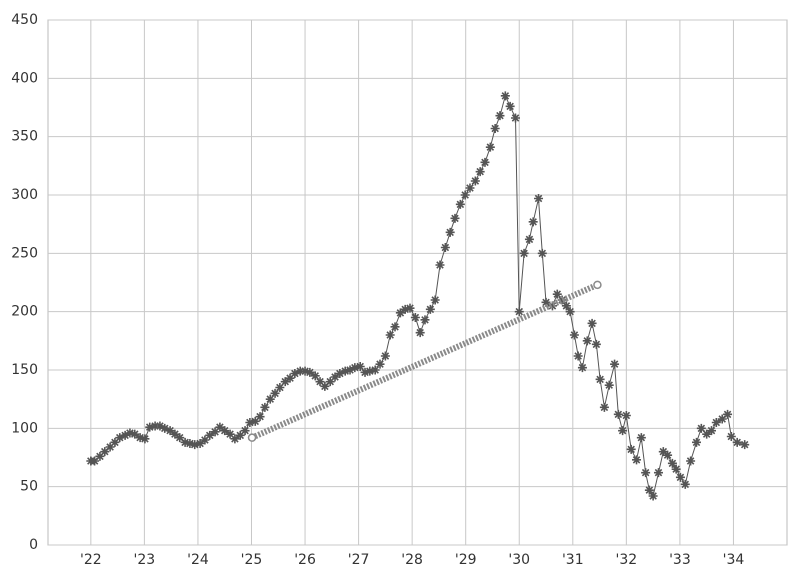  Describe the element at coordinates (24, 312) in the screenshot. I see `y-tick-label: 200` at that location.